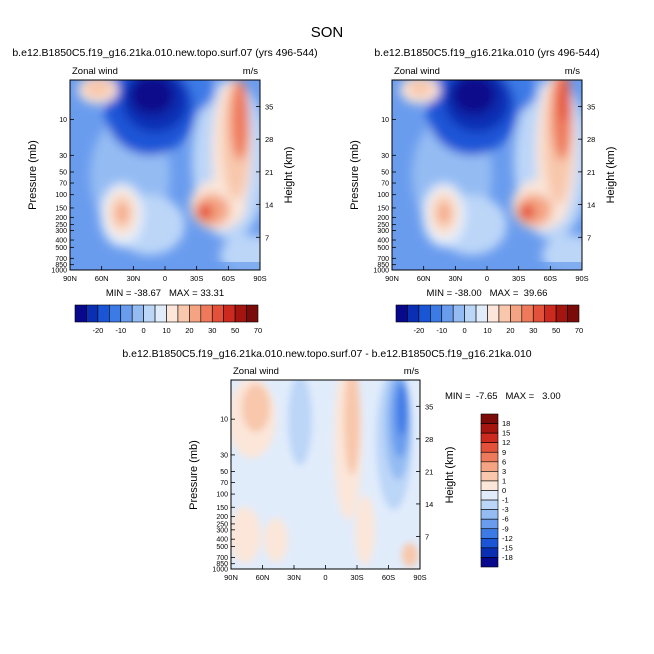 The height and width of the screenshot is (654, 654). What do you see at coordinates (165, 175) in the screenshot?
I see `panel-1-field` at bounding box center [165, 175].